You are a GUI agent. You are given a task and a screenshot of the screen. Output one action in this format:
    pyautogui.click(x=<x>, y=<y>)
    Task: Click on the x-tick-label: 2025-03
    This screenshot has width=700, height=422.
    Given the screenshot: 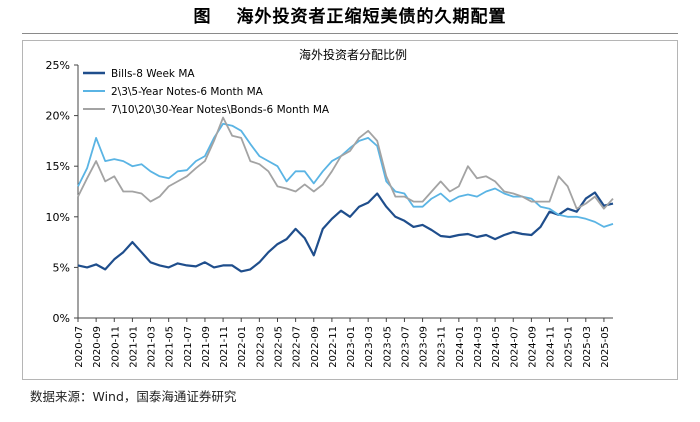 What is the action you would take?
    pyautogui.click(x=587, y=347)
    